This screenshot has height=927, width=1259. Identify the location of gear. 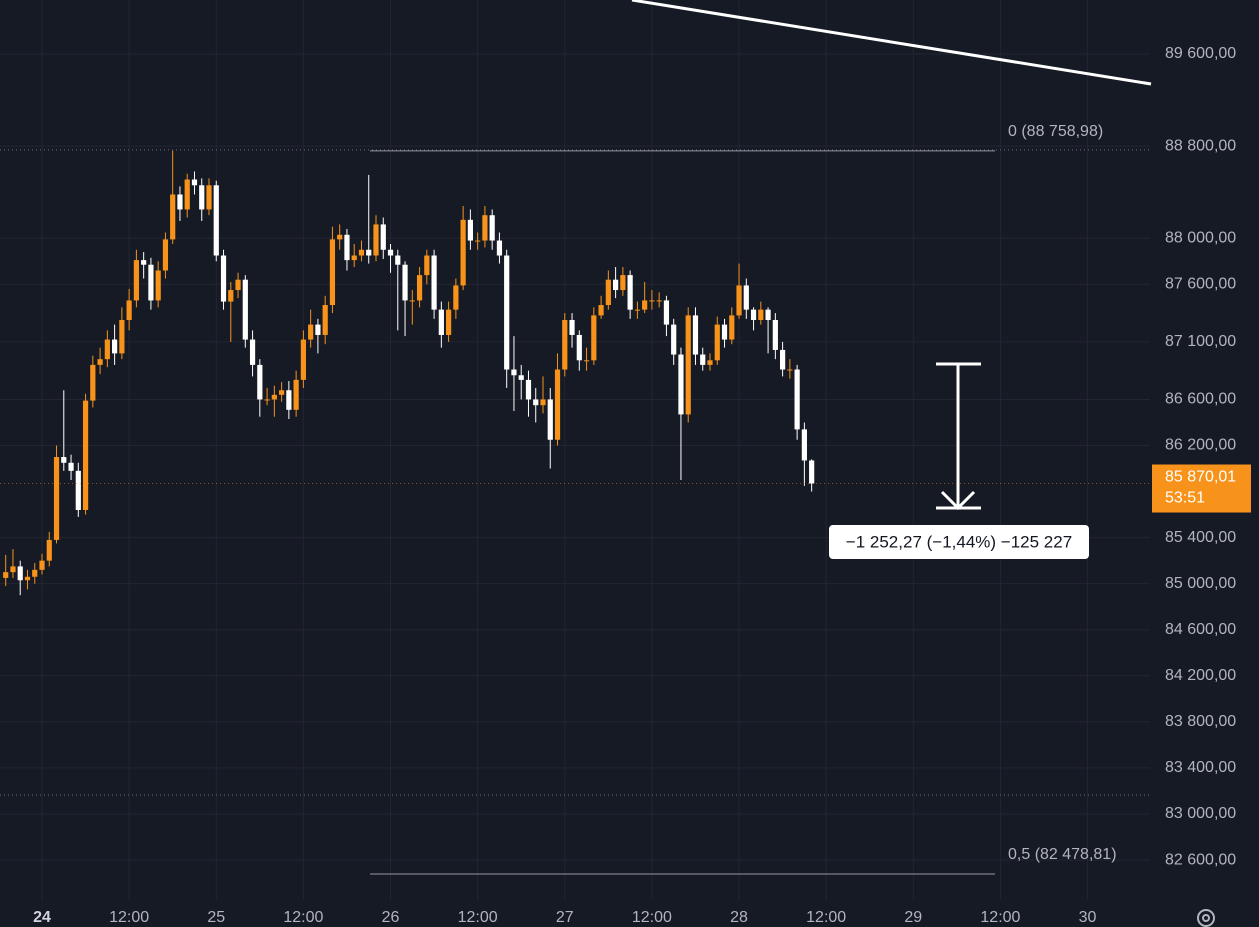
(1206, 918).